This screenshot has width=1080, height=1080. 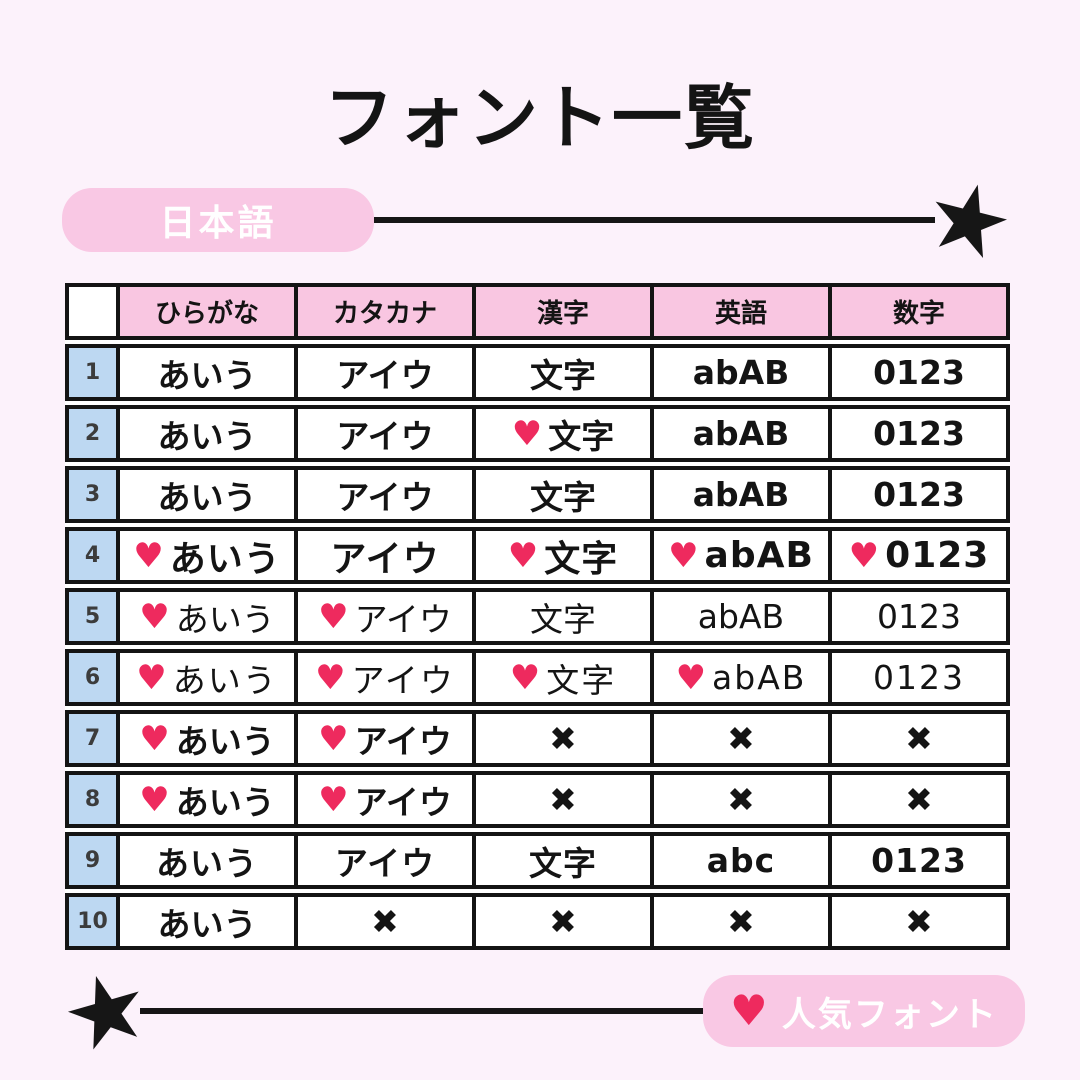 I want to click on page-title: フォント一覧, so click(x=540, y=118).